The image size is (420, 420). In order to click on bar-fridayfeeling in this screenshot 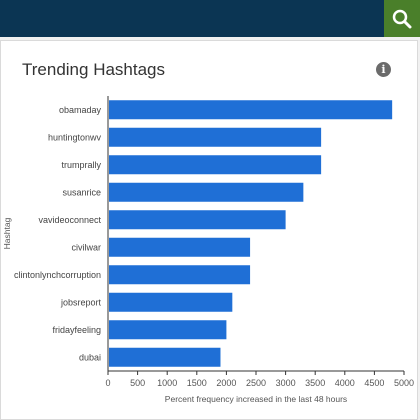, I will do `click(168, 330)`.